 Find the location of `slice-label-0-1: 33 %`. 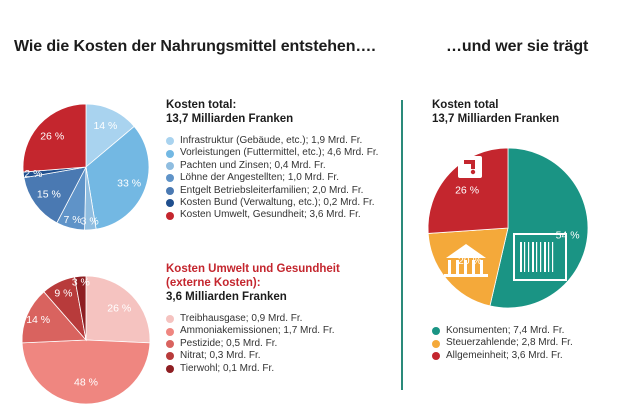

slice-label-0-1: 33 % is located at coordinates (129, 184).